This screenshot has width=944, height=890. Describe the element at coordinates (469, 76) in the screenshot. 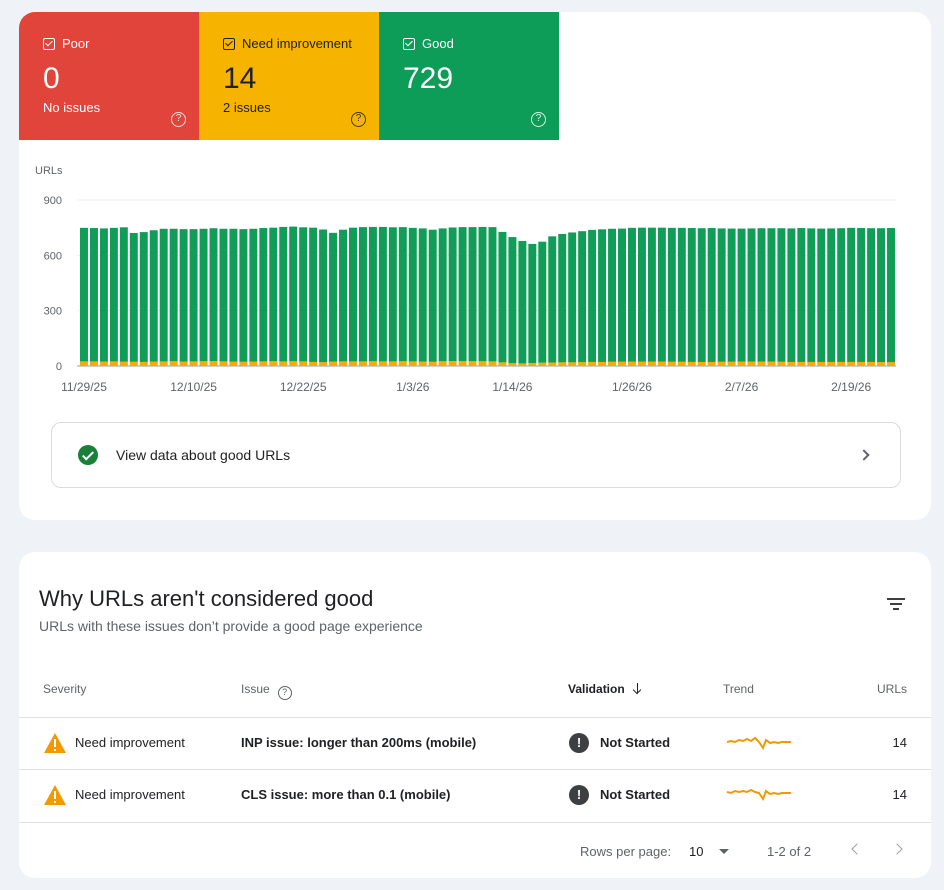

I see `good-tile: Good 729 ?` at that location.